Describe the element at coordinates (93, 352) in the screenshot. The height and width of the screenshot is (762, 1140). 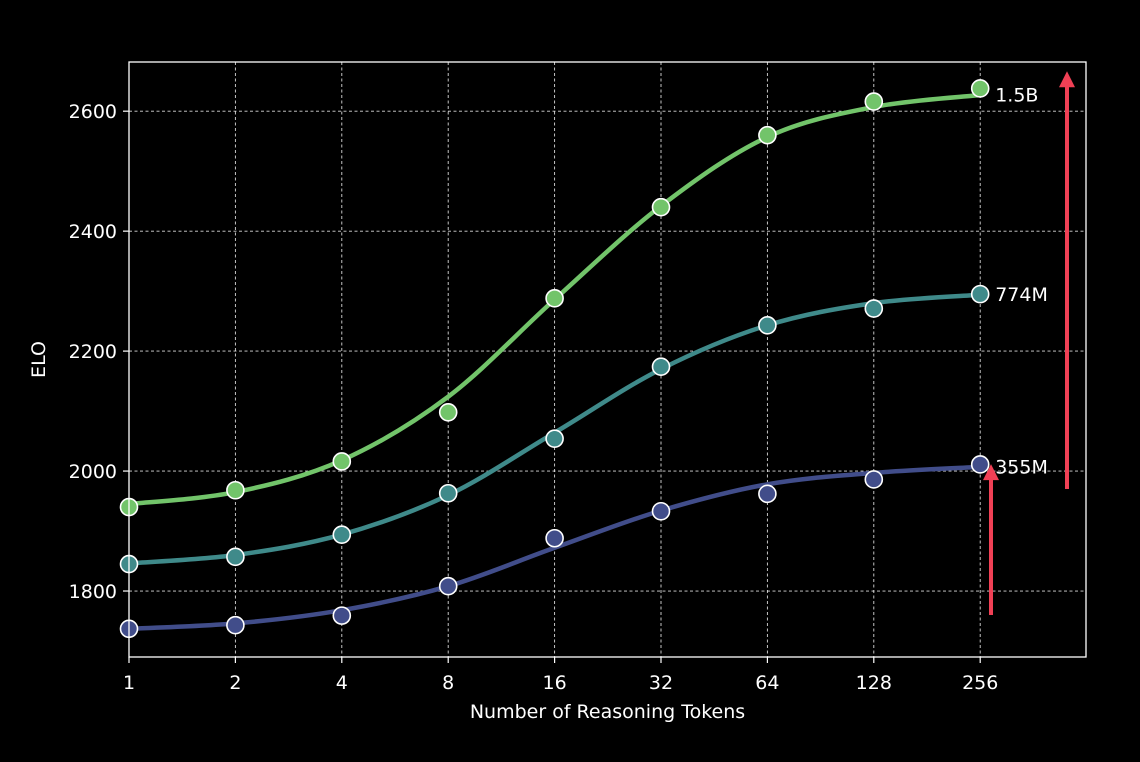
I see `y-tick-label: 2200` at that location.